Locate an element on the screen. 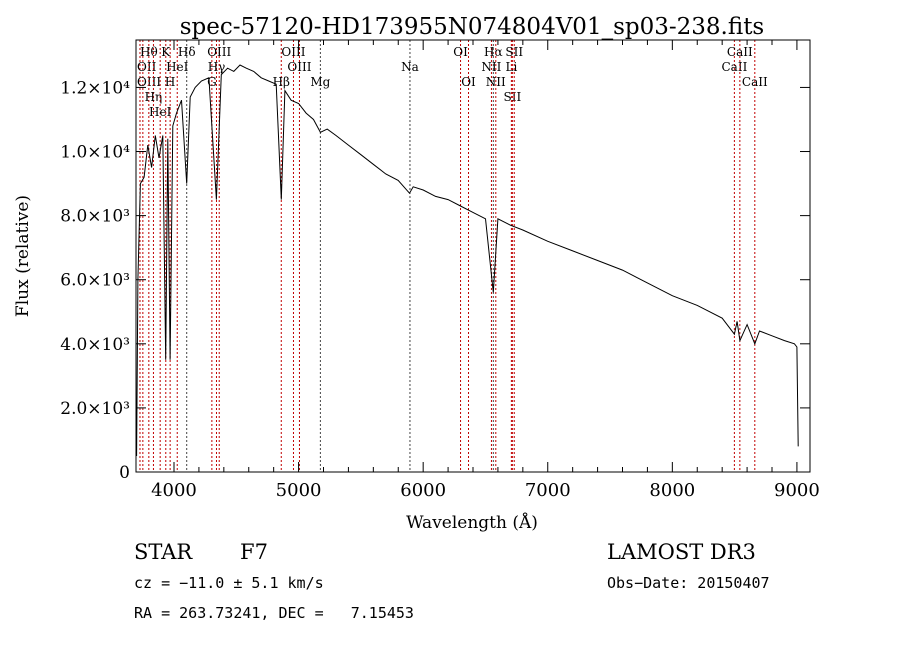  line-label: G is located at coordinates (212, 82).